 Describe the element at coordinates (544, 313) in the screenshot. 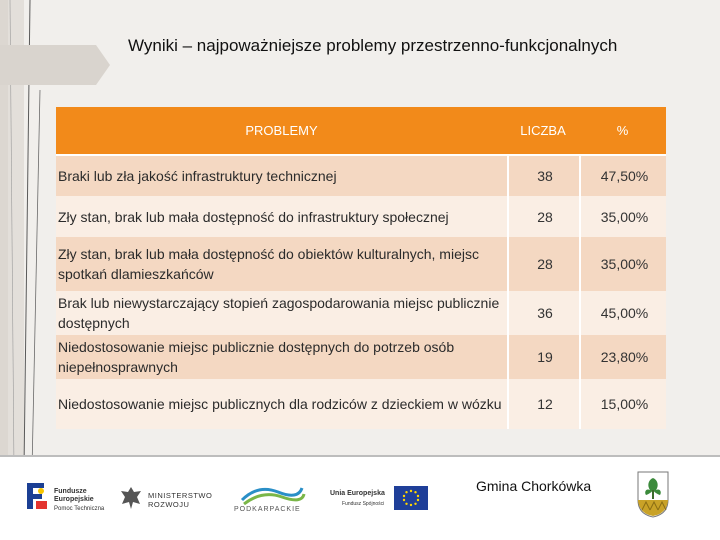

I see `row-count: 36` at that location.